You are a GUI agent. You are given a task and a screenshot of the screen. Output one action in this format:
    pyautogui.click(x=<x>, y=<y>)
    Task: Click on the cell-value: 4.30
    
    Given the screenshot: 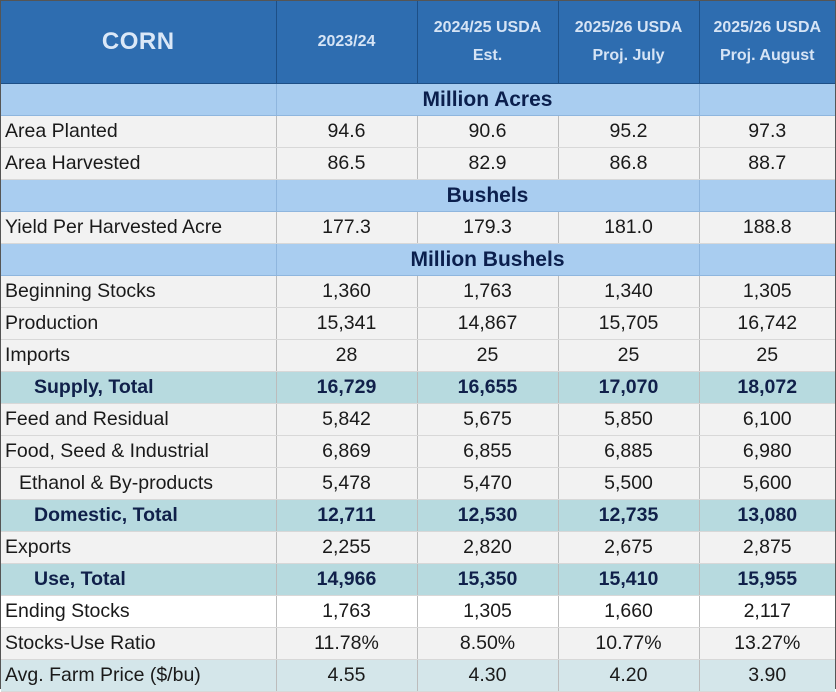 What is the action you would take?
    pyautogui.click(x=487, y=675)
    